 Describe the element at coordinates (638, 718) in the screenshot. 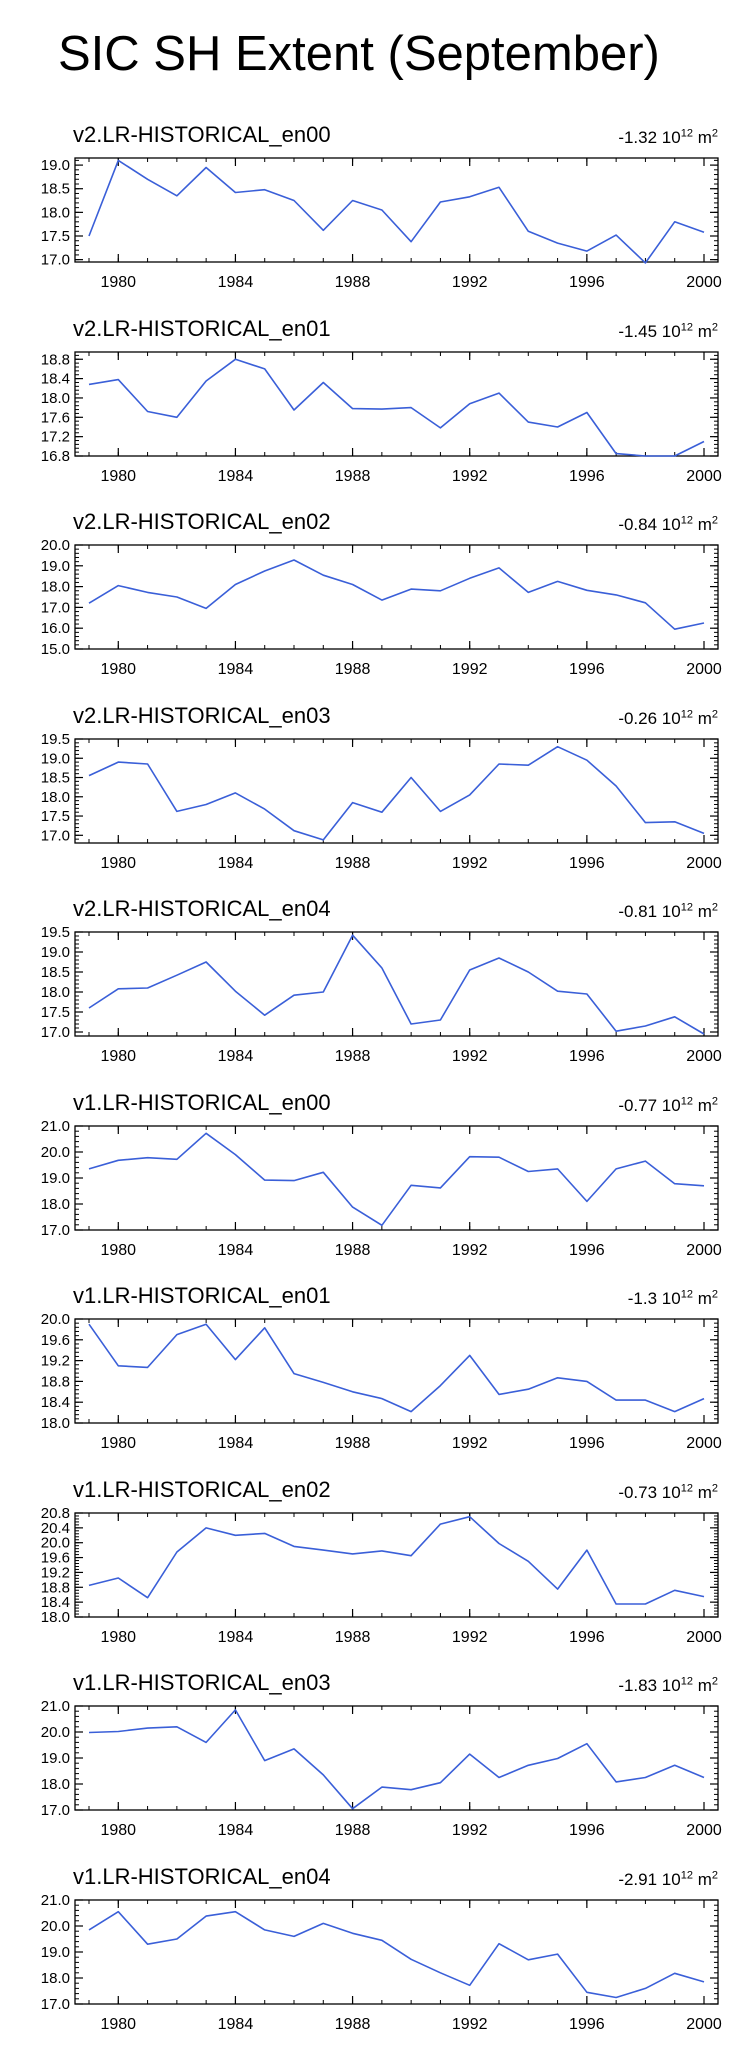

I see `trend-value: -0.26` at that location.